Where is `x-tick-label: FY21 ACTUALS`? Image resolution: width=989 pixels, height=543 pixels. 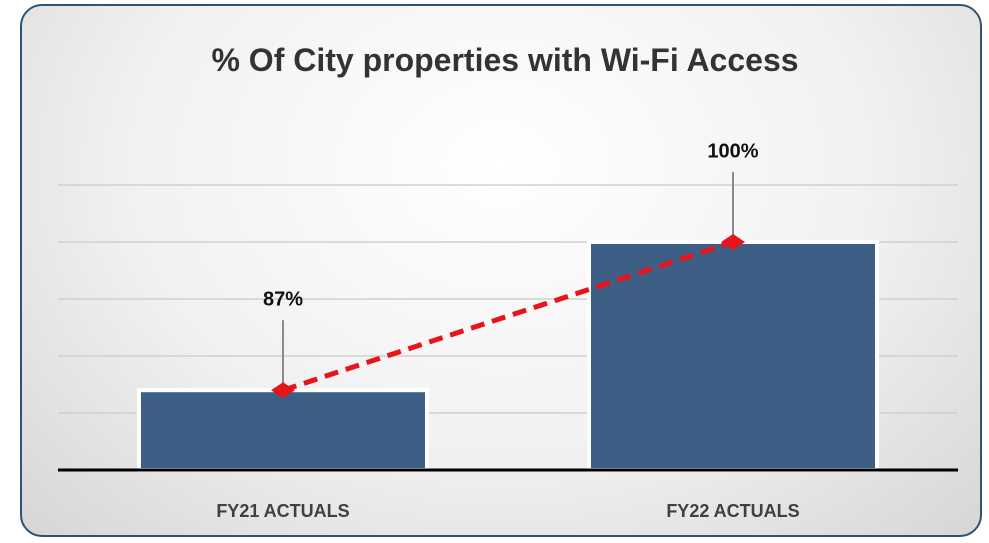 x-tick-label: FY21 ACTUALS is located at coordinates (282, 511).